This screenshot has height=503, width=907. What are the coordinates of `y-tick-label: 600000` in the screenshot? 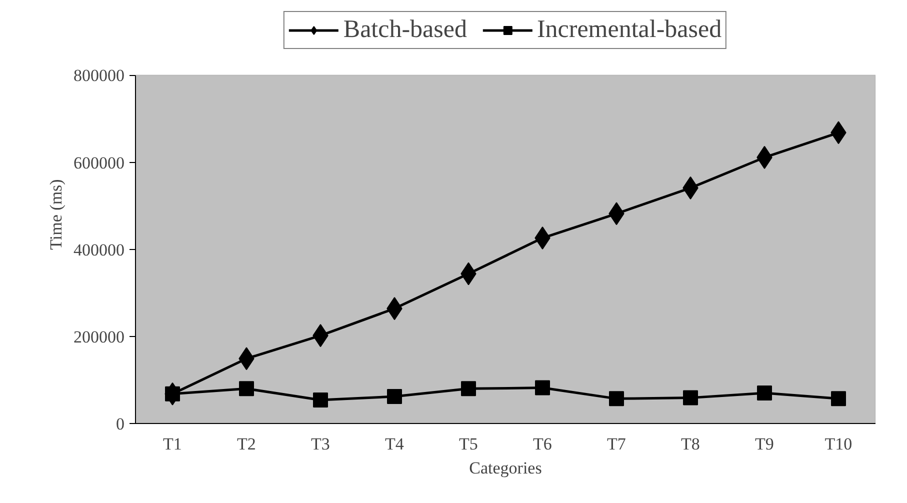 It's located at (99, 162).